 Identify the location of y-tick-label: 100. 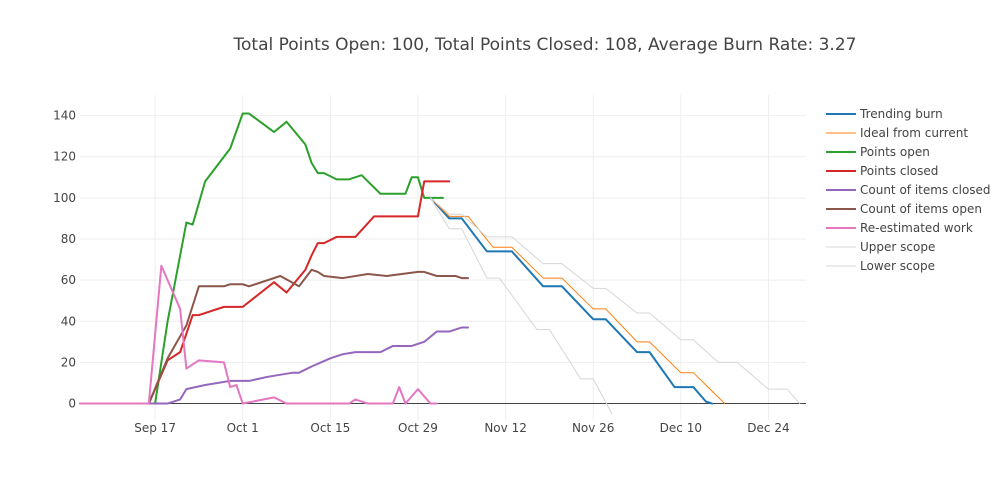
(64, 198).